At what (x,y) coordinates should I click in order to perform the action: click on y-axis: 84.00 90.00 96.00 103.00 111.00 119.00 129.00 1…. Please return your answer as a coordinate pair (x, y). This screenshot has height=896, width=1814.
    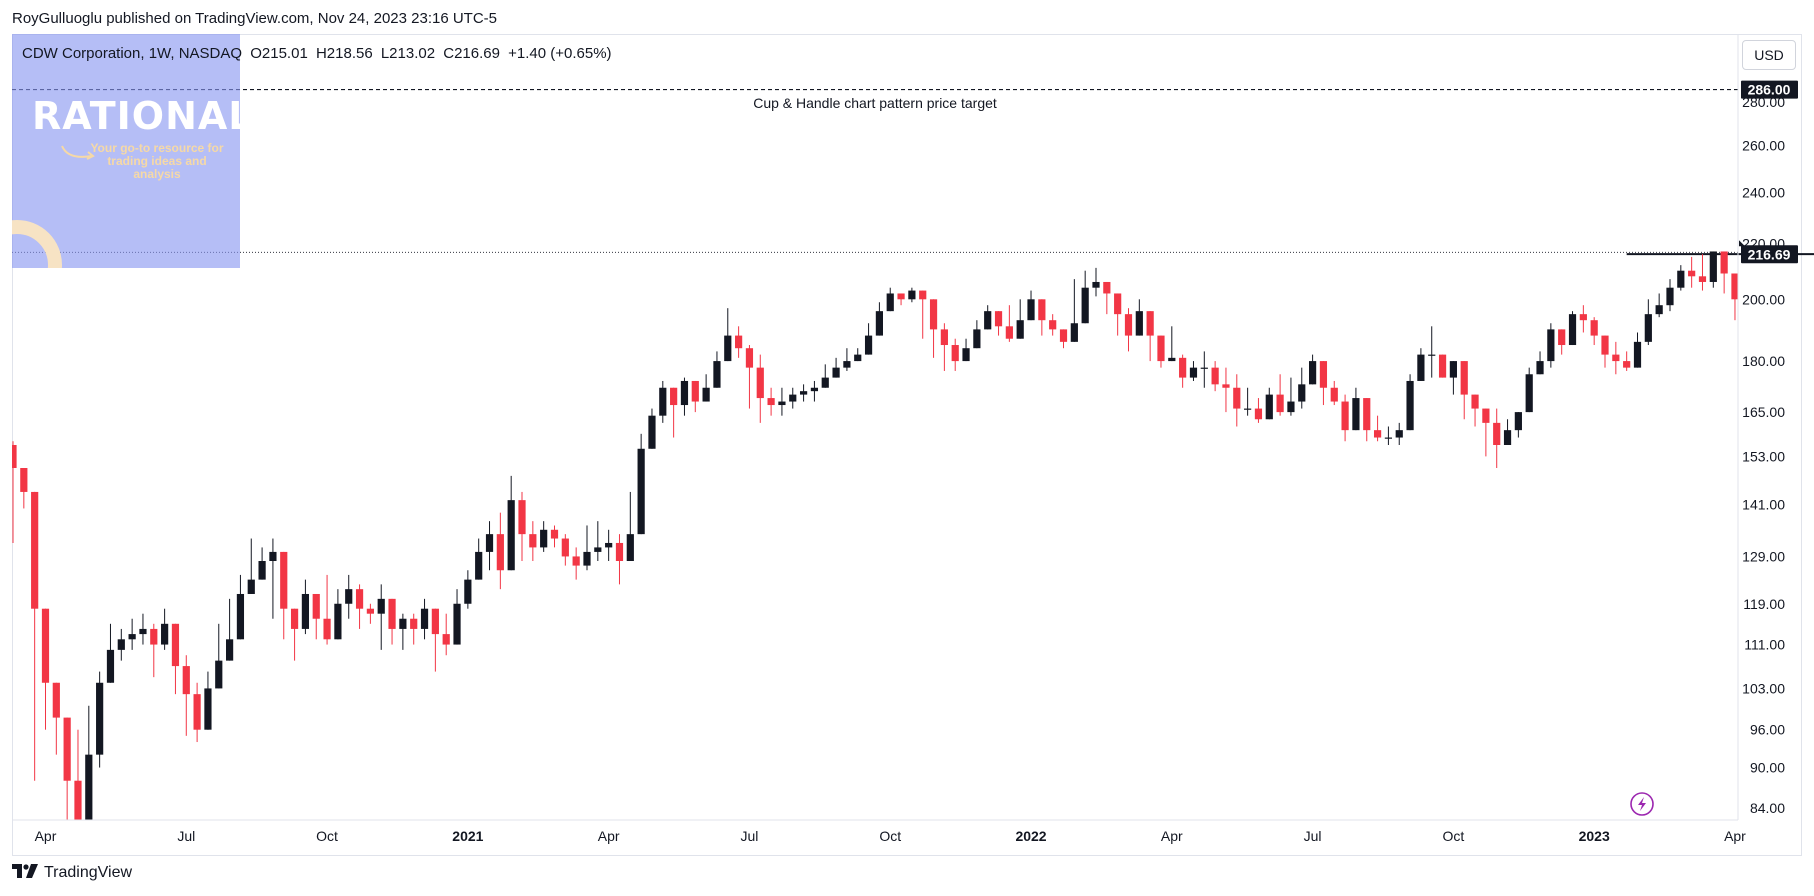
    Looking at the image, I should click on (1761, 427).